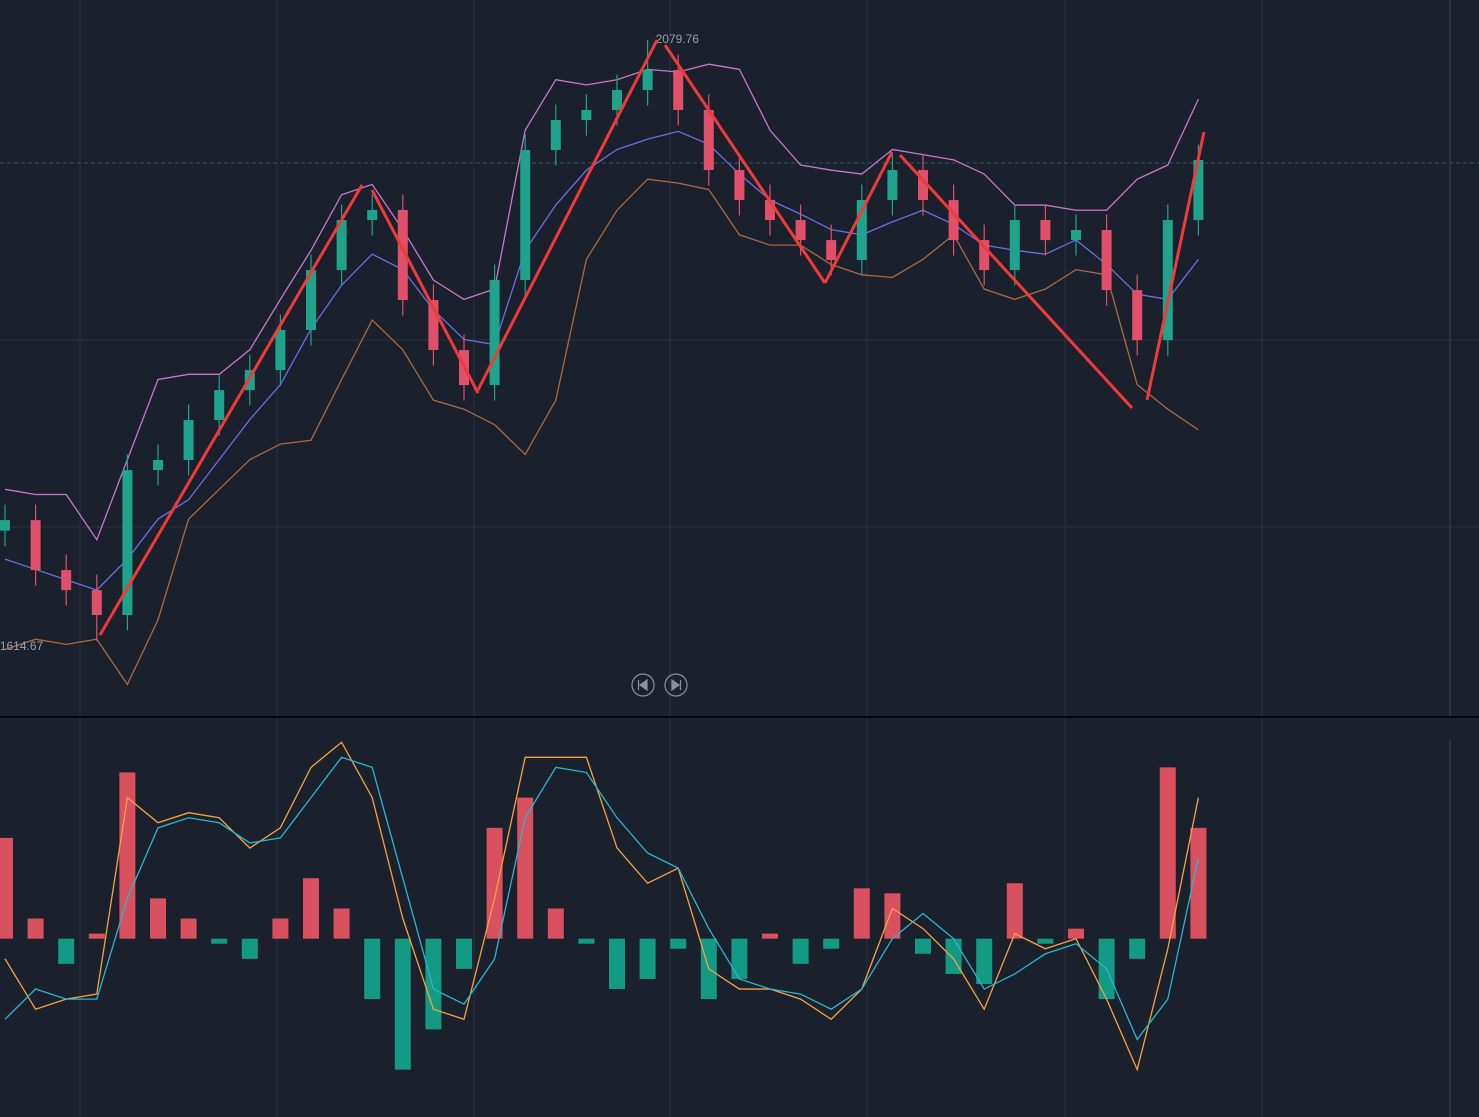 The width and height of the screenshot is (1479, 1117). What do you see at coordinates (676, 685) in the screenshot?
I see `next-button` at bounding box center [676, 685].